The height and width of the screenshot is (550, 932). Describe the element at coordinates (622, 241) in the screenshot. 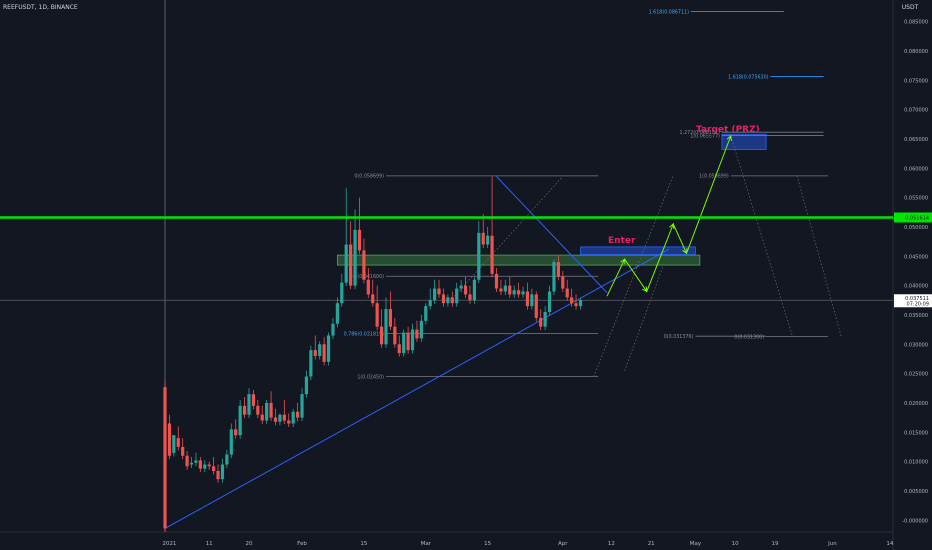

I see `enter-label: Enter` at that location.